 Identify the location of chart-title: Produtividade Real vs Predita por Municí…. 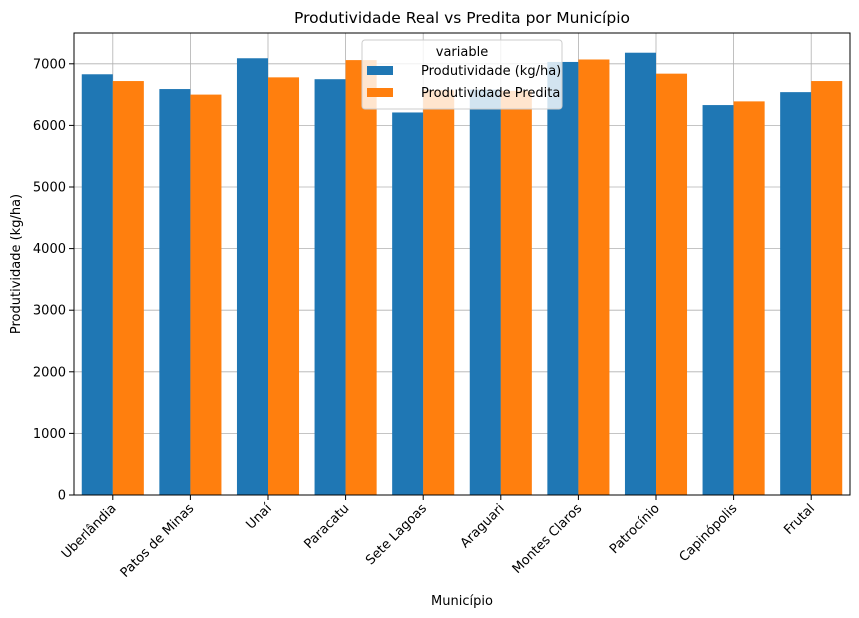
(462, 18).